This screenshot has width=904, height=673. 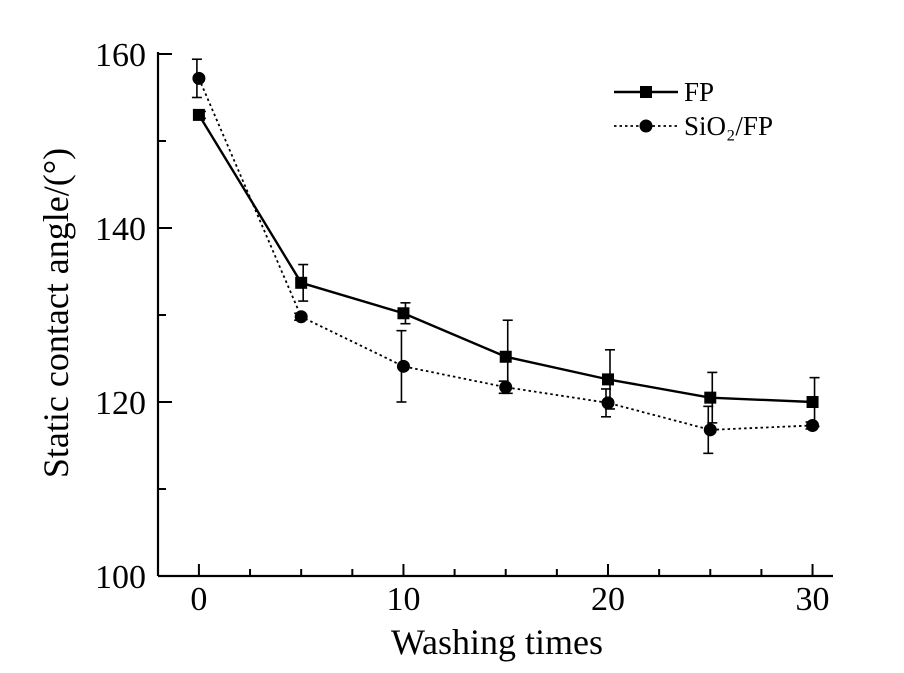 I want to click on x-tick-label: 20, so click(x=608, y=599).